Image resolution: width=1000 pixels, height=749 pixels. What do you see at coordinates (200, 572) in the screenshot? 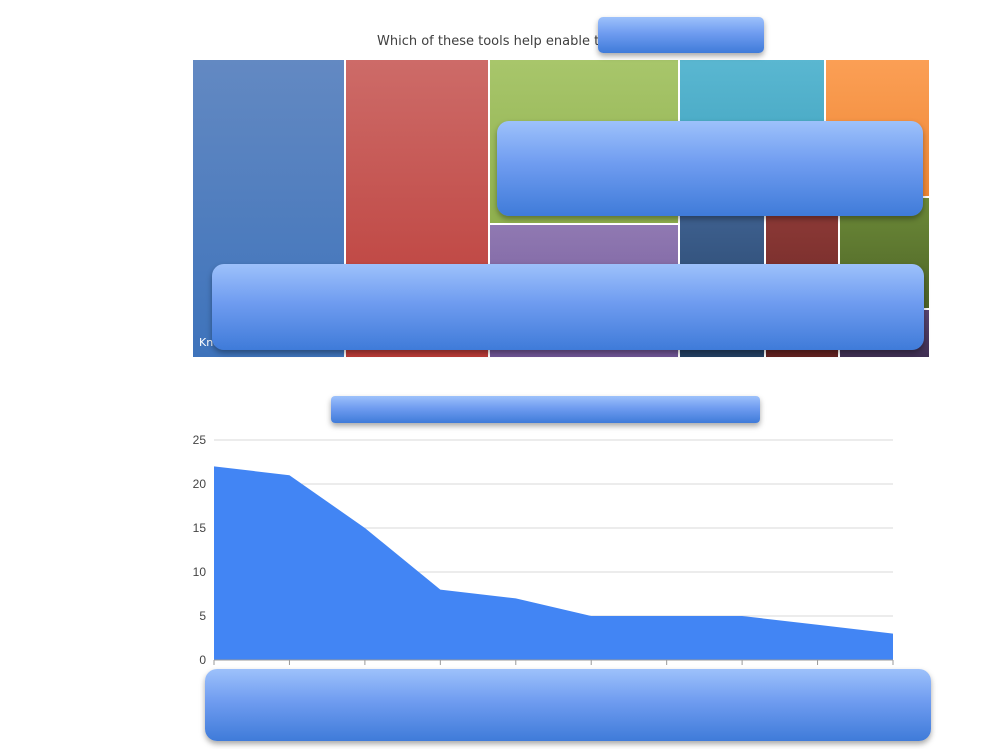
I see `y-tick-label: 10` at bounding box center [200, 572].